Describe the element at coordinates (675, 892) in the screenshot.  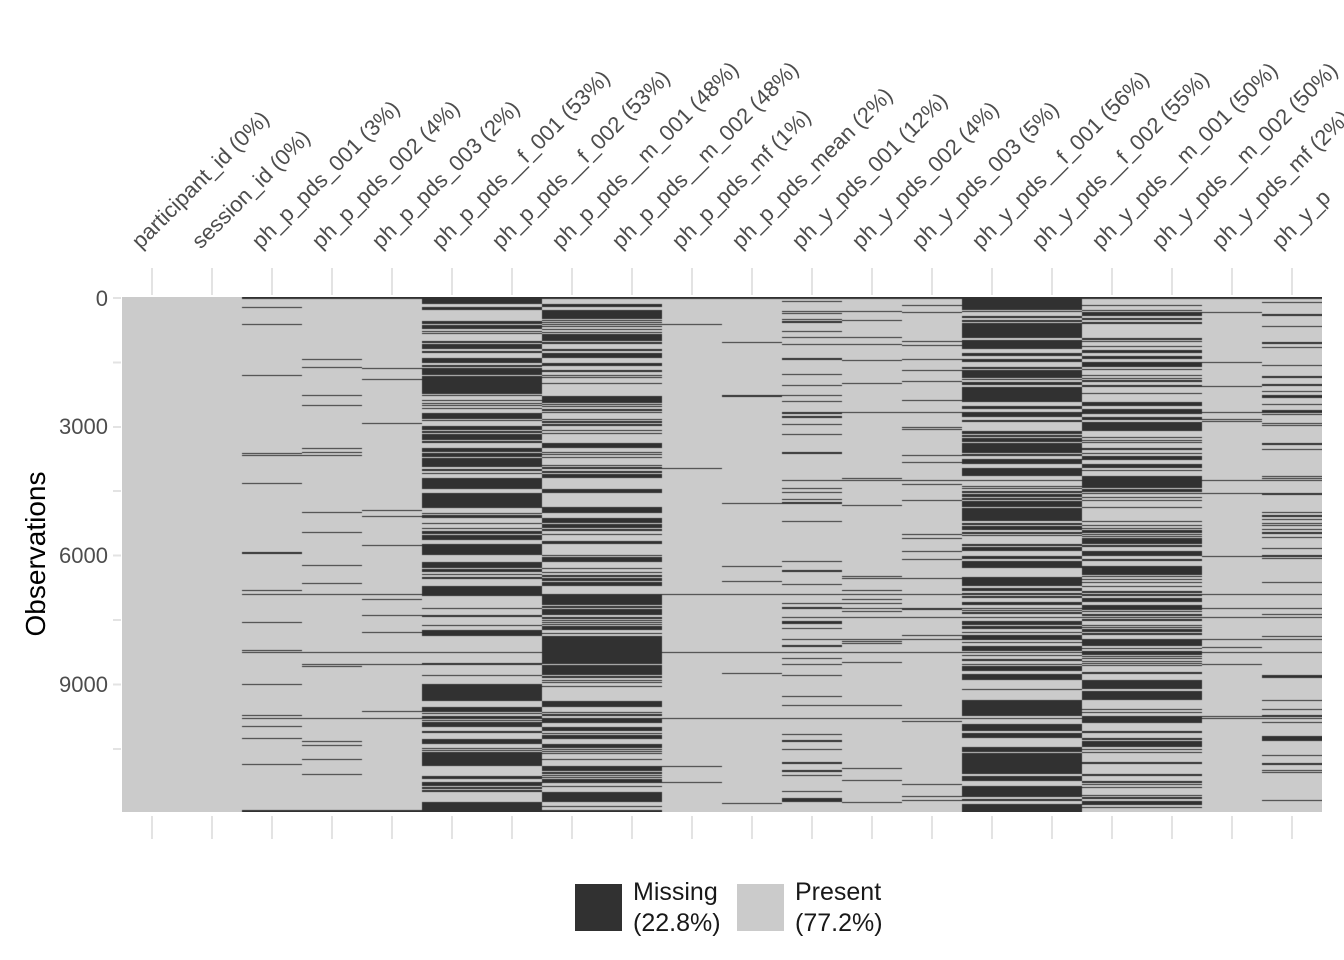
I see `legend-missing-title: Missing` at that location.